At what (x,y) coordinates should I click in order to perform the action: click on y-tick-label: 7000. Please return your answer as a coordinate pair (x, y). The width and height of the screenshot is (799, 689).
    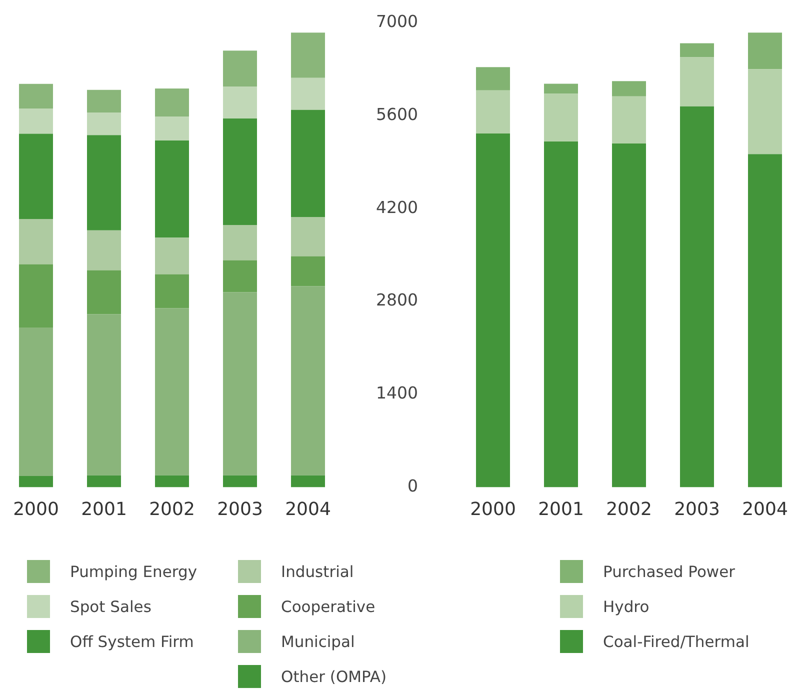
    Looking at the image, I should click on (397, 21).